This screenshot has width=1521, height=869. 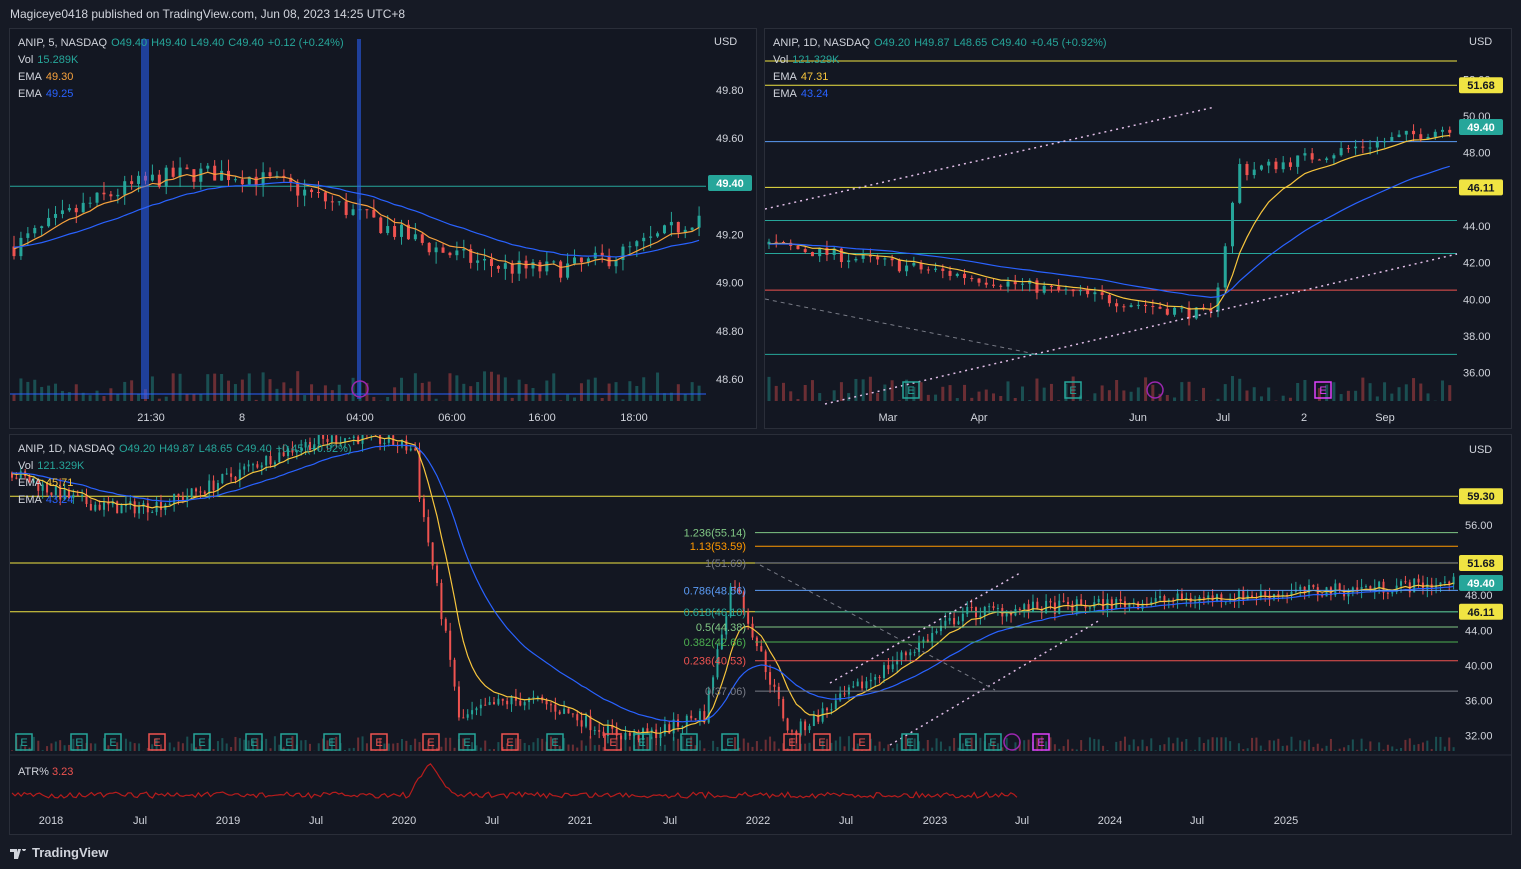 I want to click on x-tick-label: Jul, so click(x=140, y=821).